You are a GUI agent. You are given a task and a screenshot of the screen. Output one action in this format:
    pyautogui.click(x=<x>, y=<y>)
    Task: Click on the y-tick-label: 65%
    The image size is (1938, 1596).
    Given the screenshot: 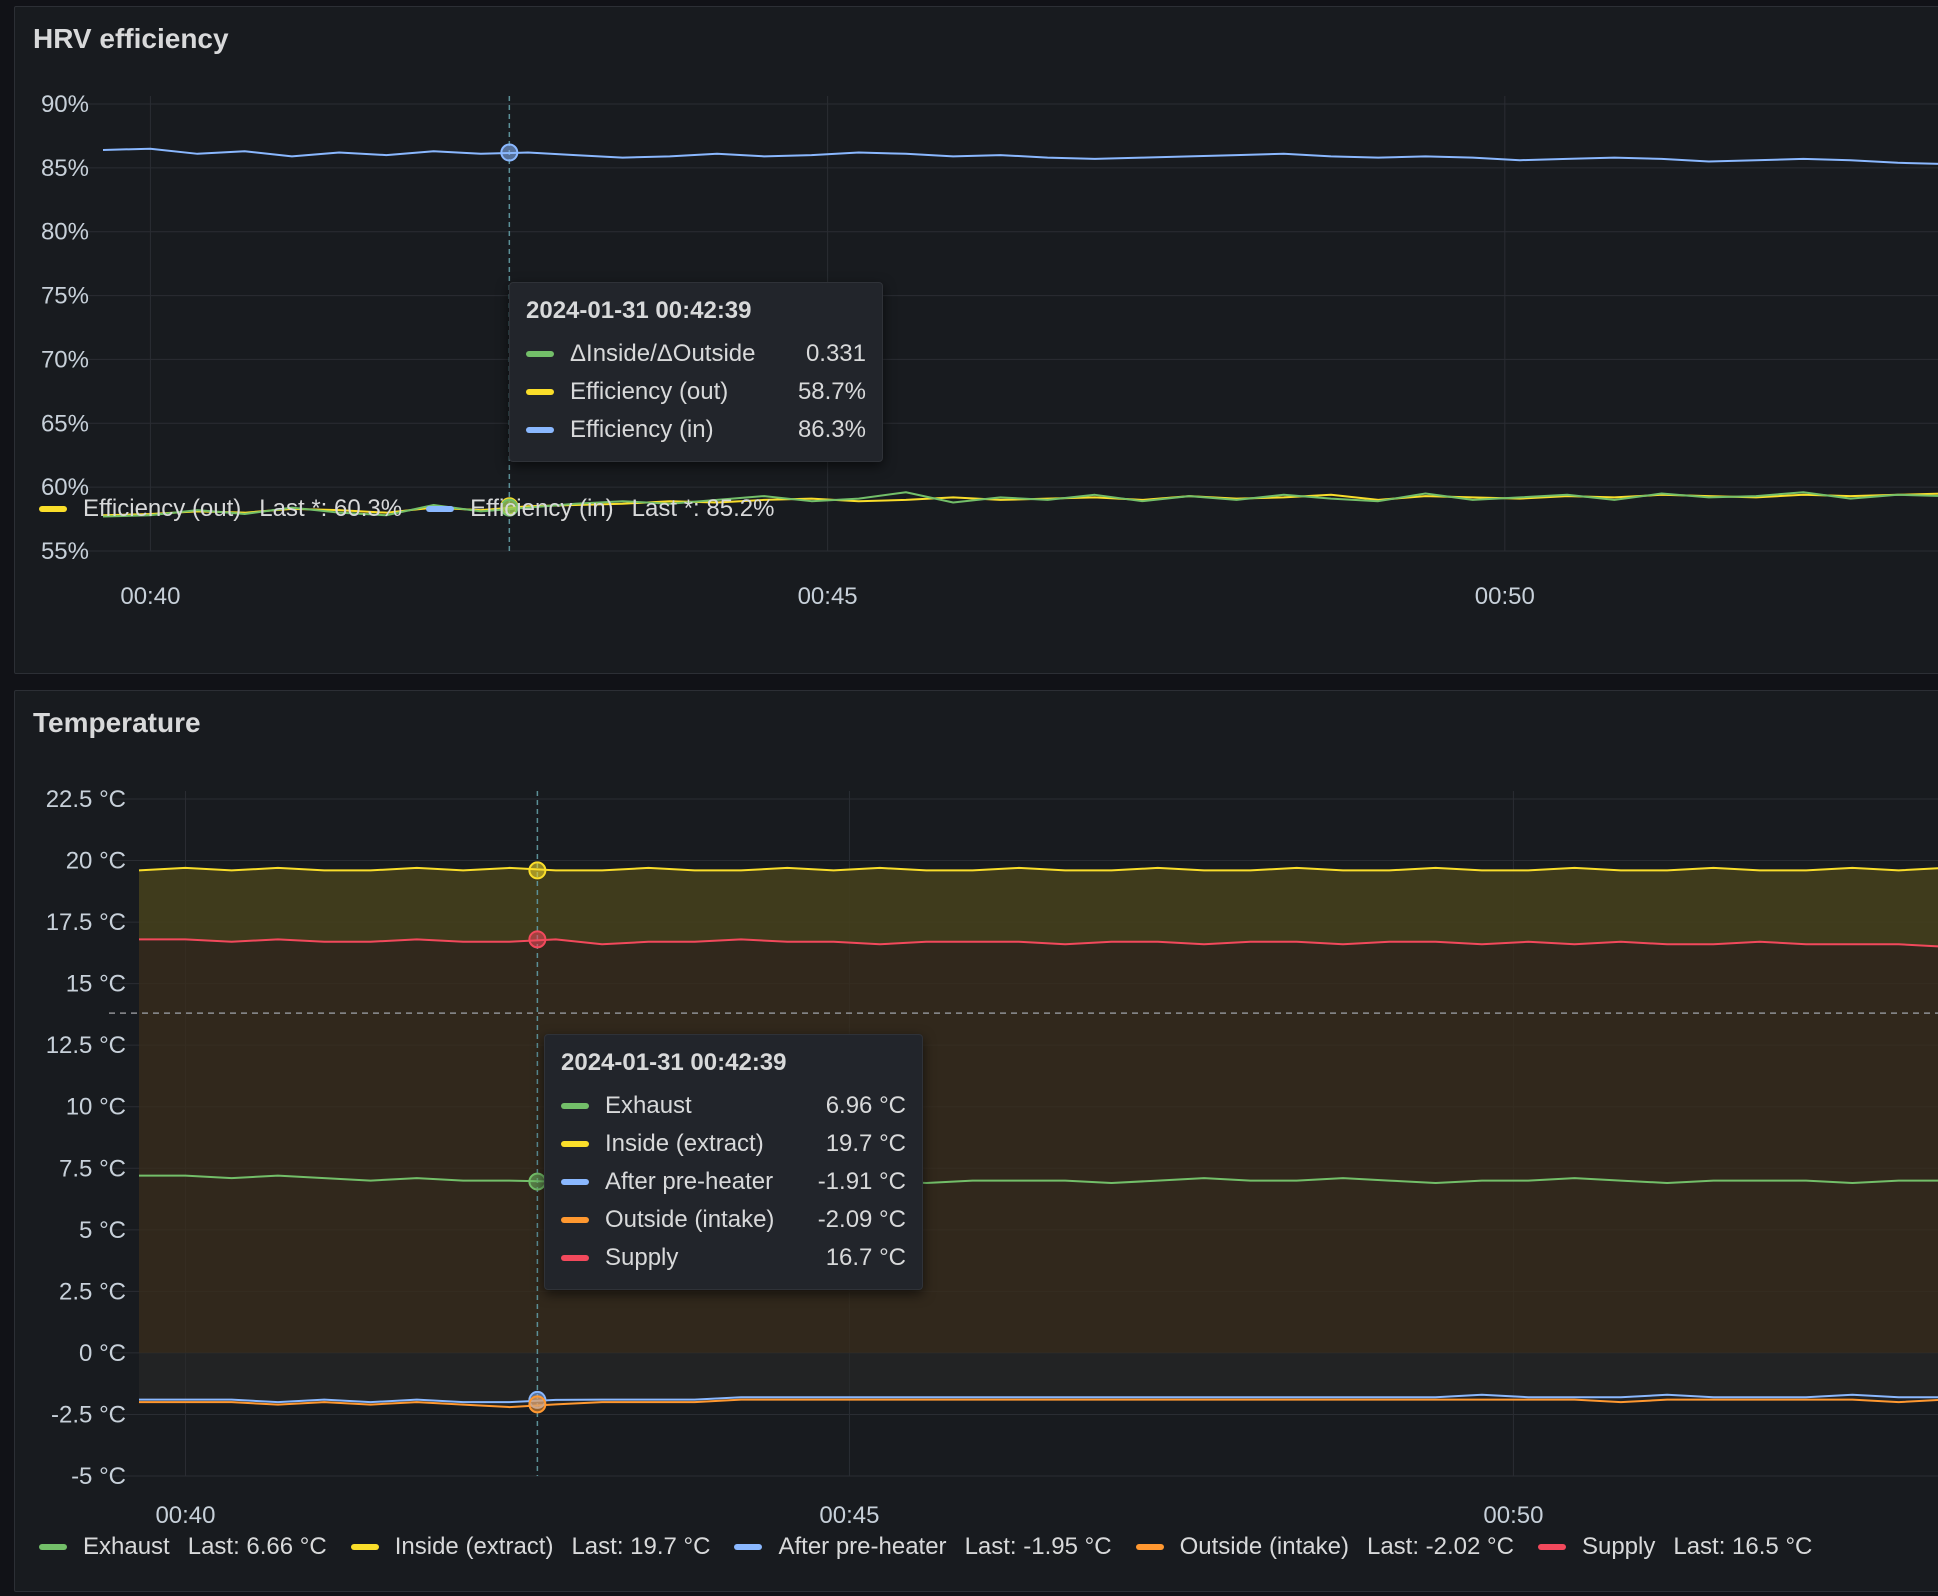 What is the action you would take?
    pyautogui.click(x=65, y=423)
    